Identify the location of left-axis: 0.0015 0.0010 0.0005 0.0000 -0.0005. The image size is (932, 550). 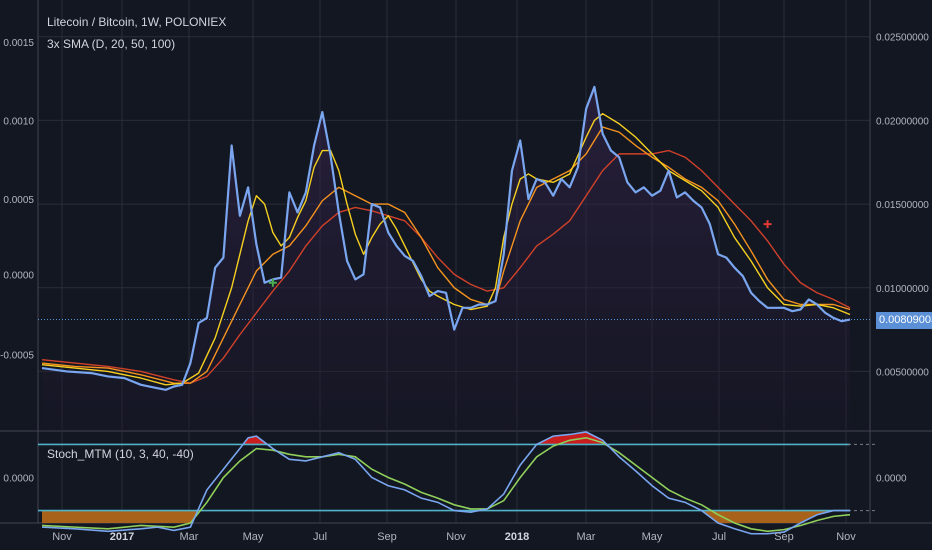
(17, 200).